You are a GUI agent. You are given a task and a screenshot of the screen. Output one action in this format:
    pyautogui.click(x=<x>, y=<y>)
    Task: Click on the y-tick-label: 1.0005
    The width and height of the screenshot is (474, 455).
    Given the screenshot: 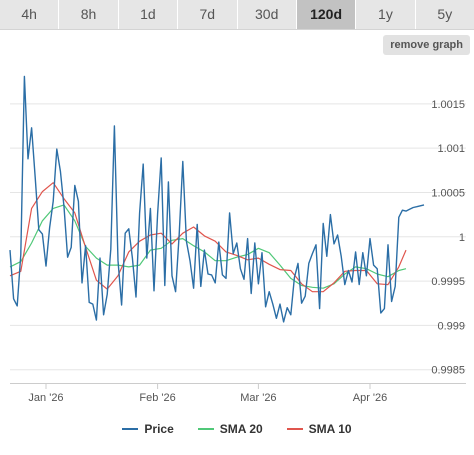 What is the action you would take?
    pyautogui.click(x=448, y=193)
    